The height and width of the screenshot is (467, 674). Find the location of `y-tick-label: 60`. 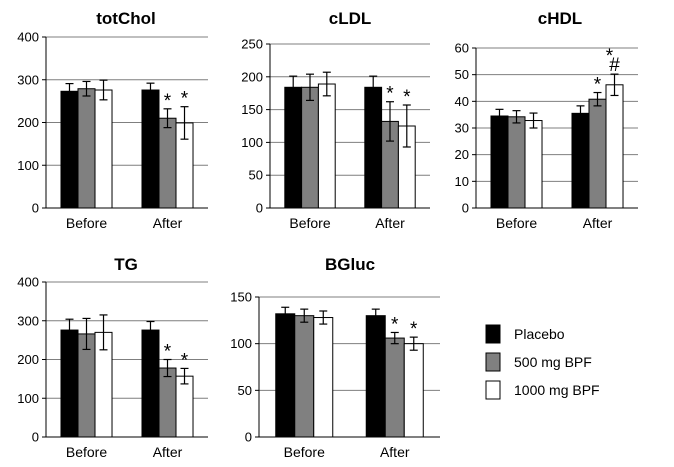

y-tick-label: 60 is located at coordinates (462, 48).